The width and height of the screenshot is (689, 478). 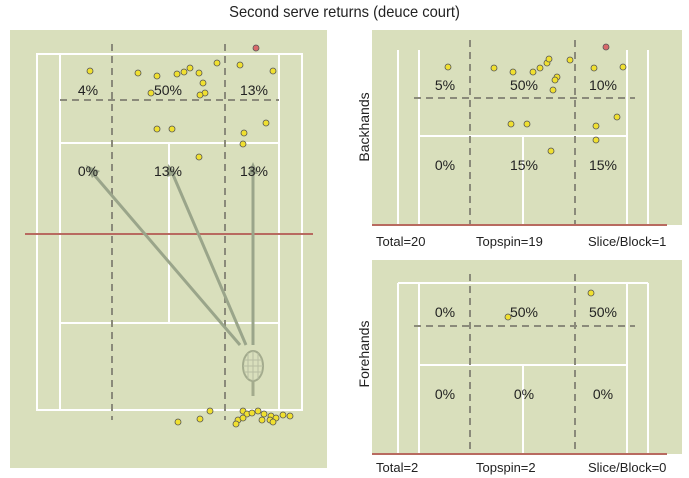 What do you see at coordinates (603, 165) in the screenshot?
I see `backhands-pct-short-right: 15%` at bounding box center [603, 165].